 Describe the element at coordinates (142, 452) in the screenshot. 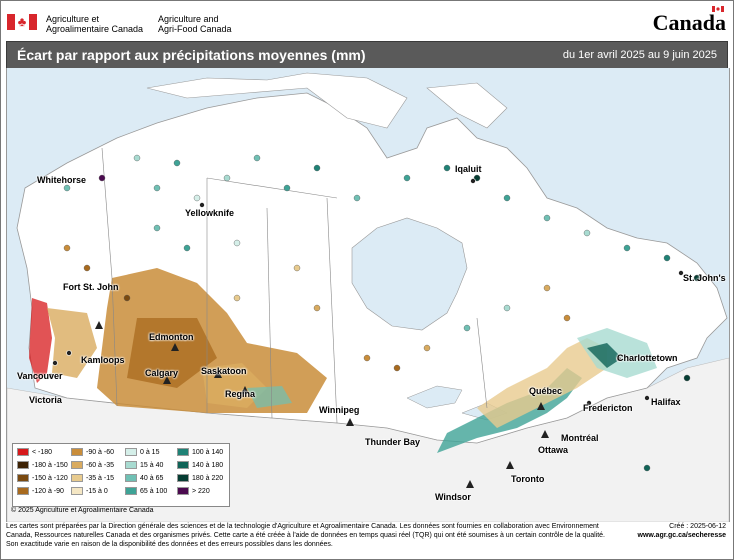

I see `legend-item: 0 à 15` at that location.